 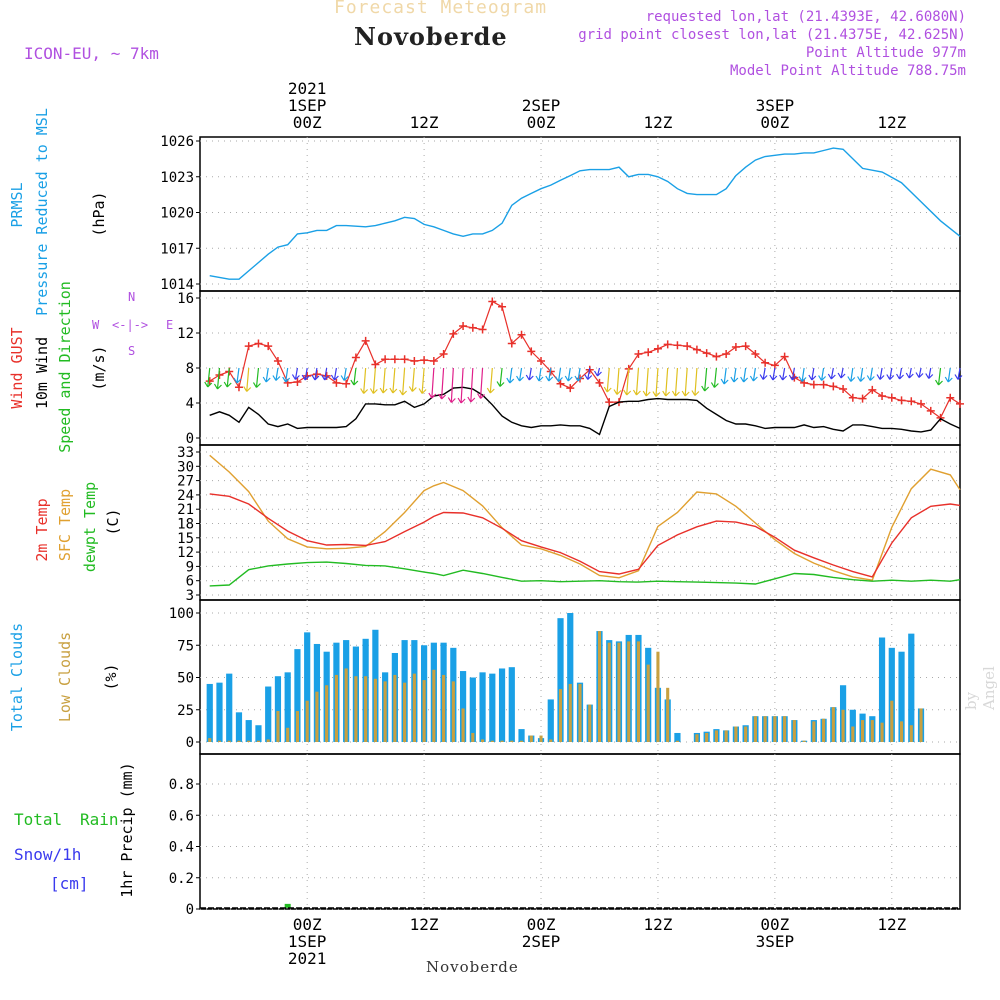 I want to click on page-title: Novoberde, so click(x=431, y=36).